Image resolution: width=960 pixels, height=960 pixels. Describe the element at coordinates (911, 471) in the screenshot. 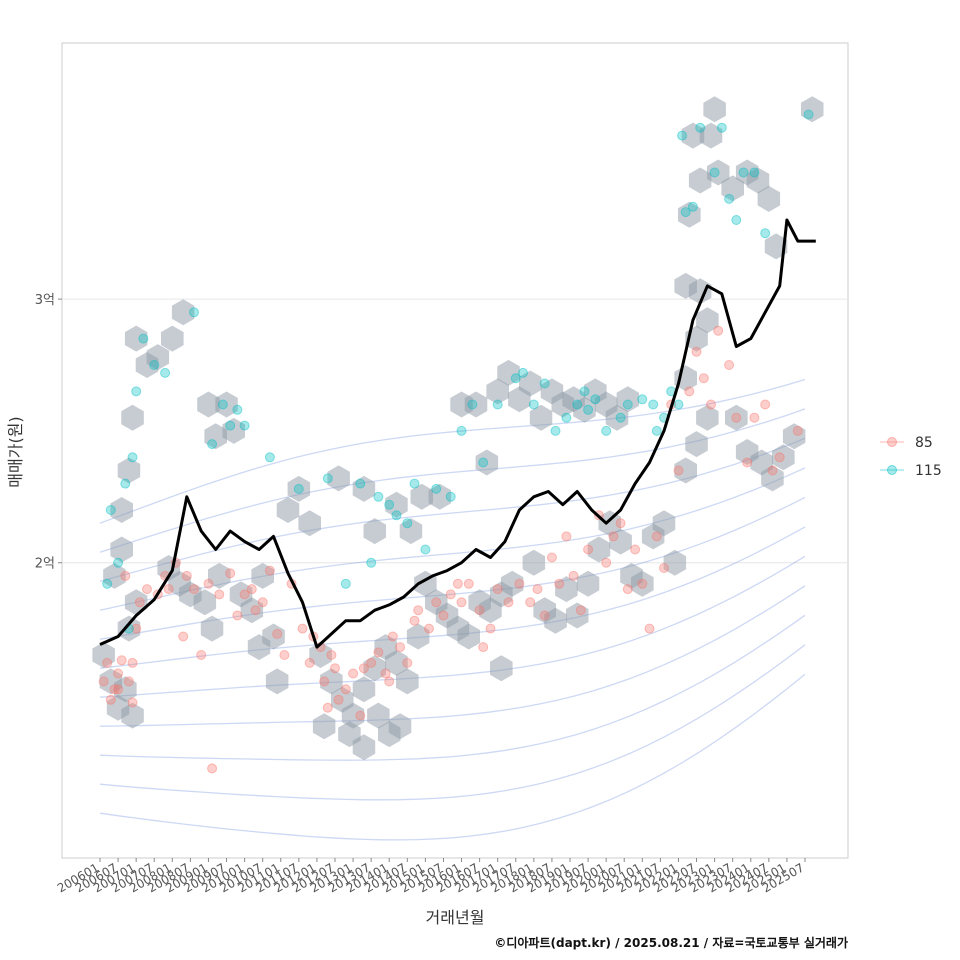

I see `legend-entry-115: 115` at that location.